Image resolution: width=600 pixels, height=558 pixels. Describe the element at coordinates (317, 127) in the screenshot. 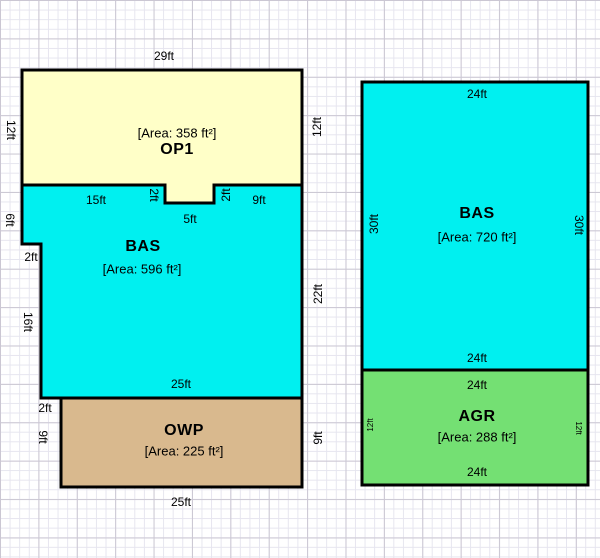

I see `dim-right-12ft: 12ft` at that location.